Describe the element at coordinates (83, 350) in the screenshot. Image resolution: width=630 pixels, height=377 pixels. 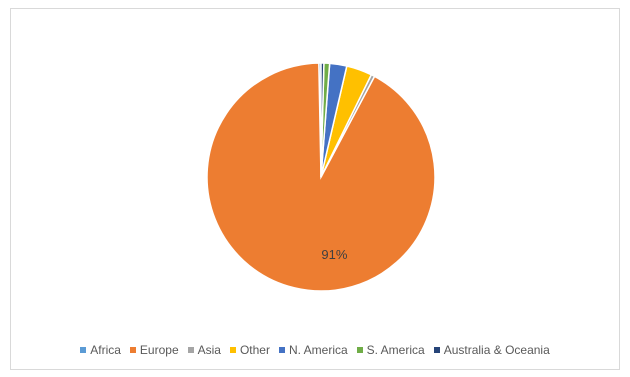
I see `legend-swatch-africa` at that location.